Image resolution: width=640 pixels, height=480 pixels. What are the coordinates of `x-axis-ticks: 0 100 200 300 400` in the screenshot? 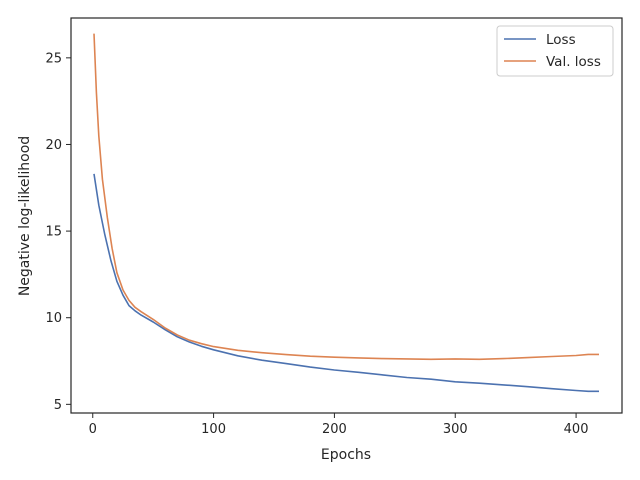 It's located at (339, 425).